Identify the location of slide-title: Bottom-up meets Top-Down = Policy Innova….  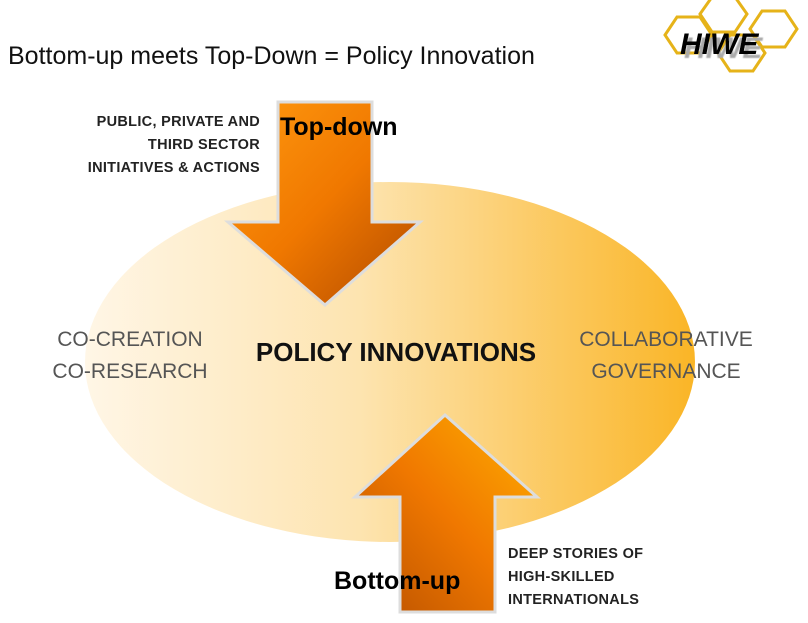
(271, 56).